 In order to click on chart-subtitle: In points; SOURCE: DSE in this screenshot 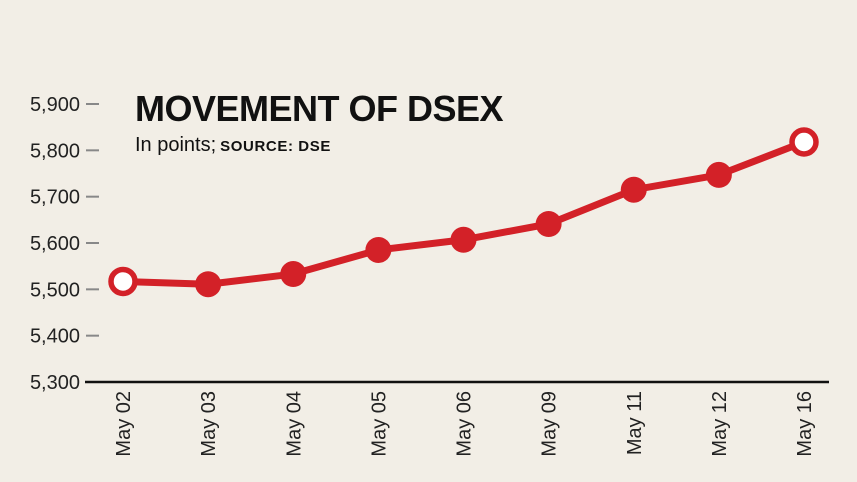, I will do `click(233, 145)`.